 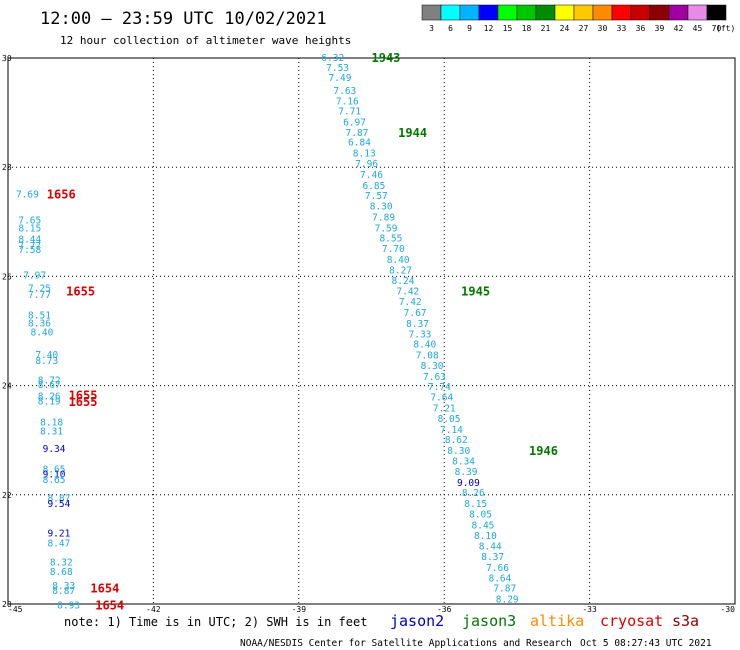 I want to click on legend-bin-label: 39, so click(x=660, y=28).